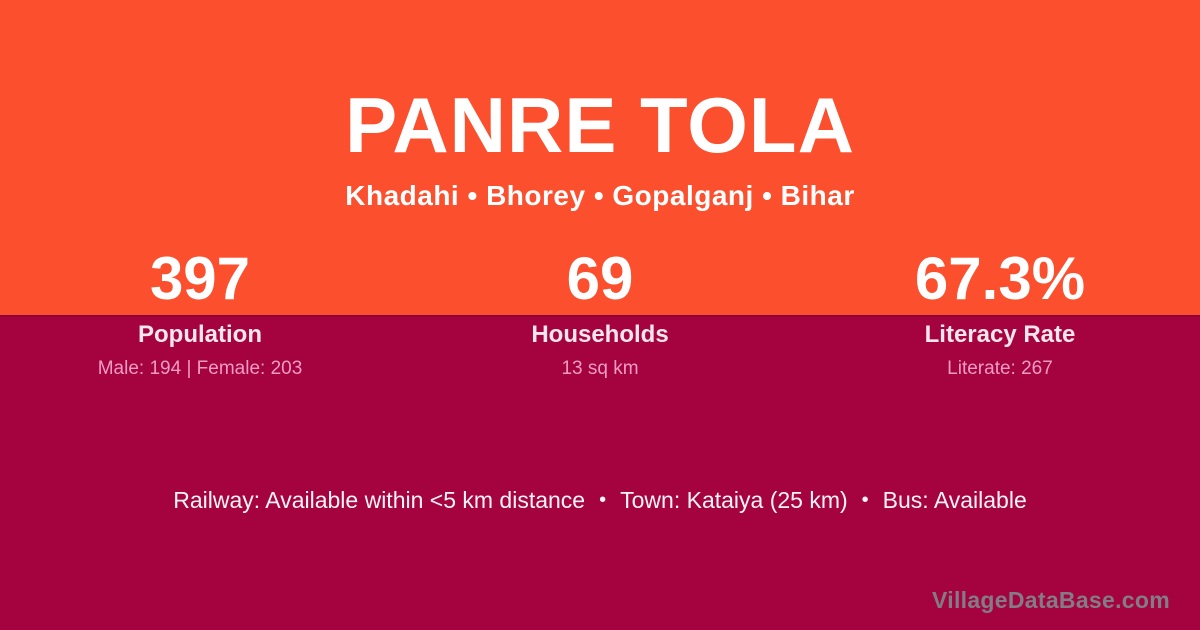 The image size is (1200, 630). Describe the element at coordinates (200, 334) in the screenshot. I see `population-label: Population` at that location.